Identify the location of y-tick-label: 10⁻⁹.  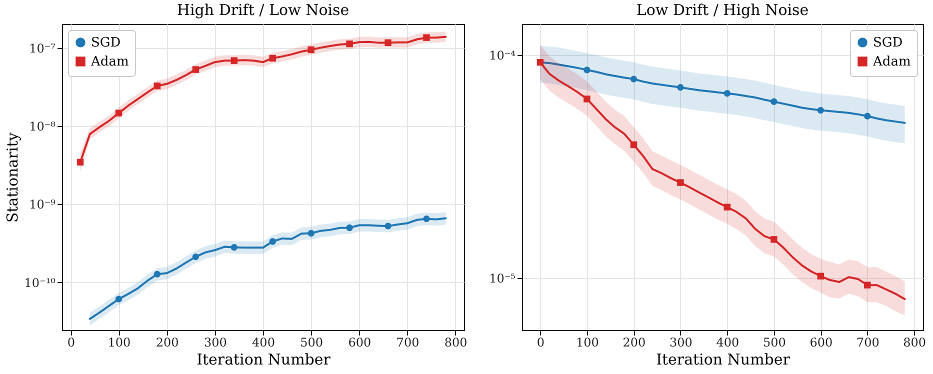
(42, 205).